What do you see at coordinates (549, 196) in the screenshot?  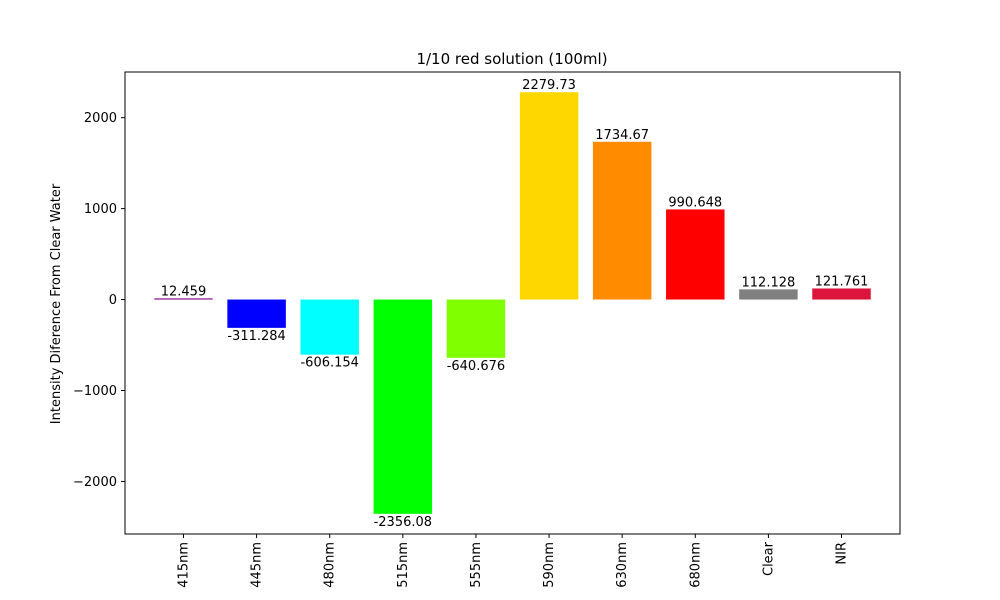 I see `bar-590nm` at bounding box center [549, 196].